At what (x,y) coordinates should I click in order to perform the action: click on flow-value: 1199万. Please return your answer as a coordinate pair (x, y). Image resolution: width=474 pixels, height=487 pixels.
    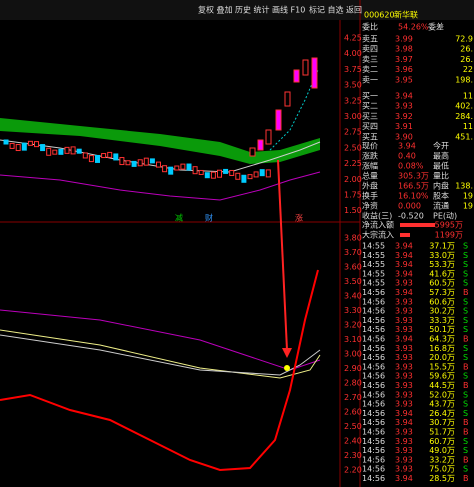
    Looking at the image, I should click on (449, 235).